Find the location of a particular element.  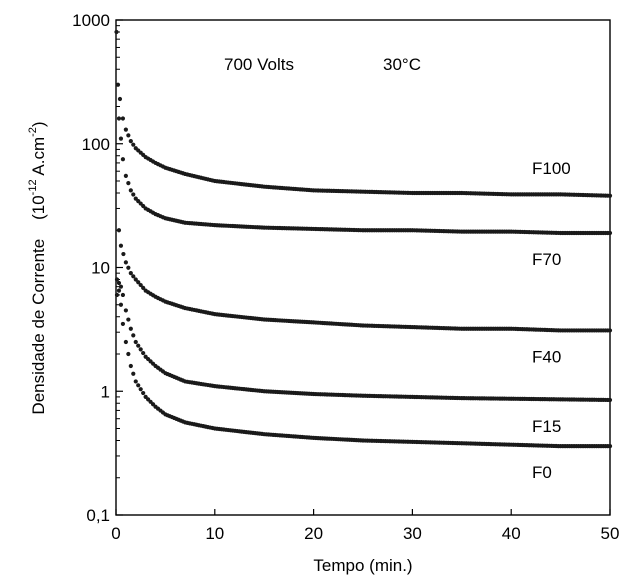

series-label-F70: F70 is located at coordinates (546, 259).